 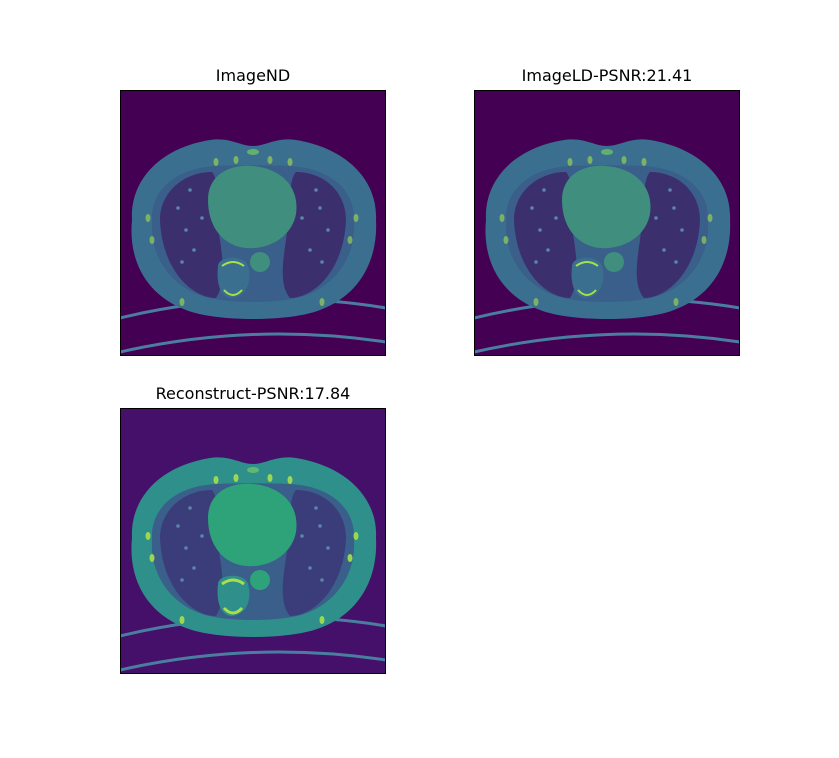 I want to click on panel-imageld, so click(x=607, y=223).